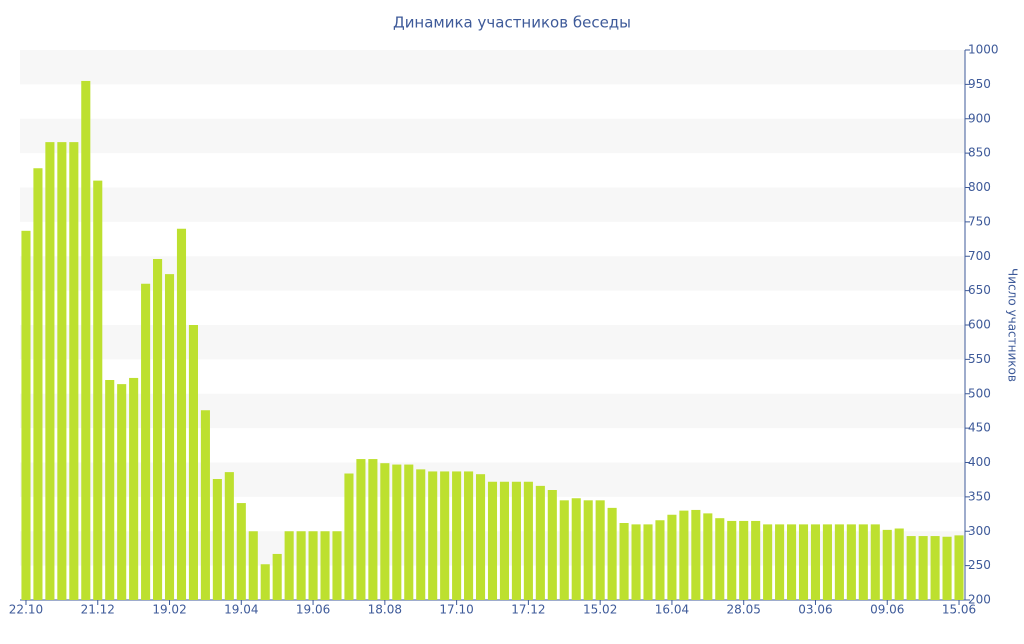 The image size is (1024, 644). I want to click on x-tick-label: 15.06, so click(959, 610).